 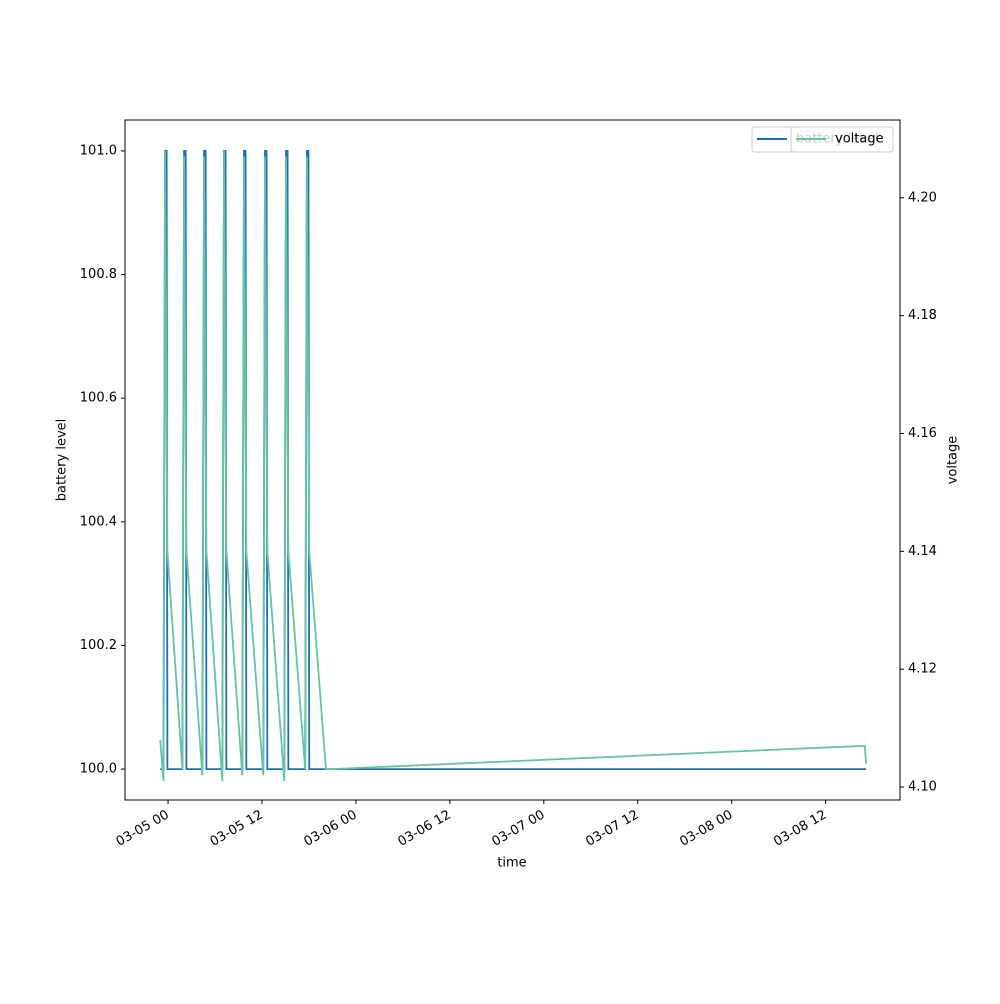 What do you see at coordinates (706, 829) in the screenshot?
I see `x-tick-label: 03-08 00` at bounding box center [706, 829].